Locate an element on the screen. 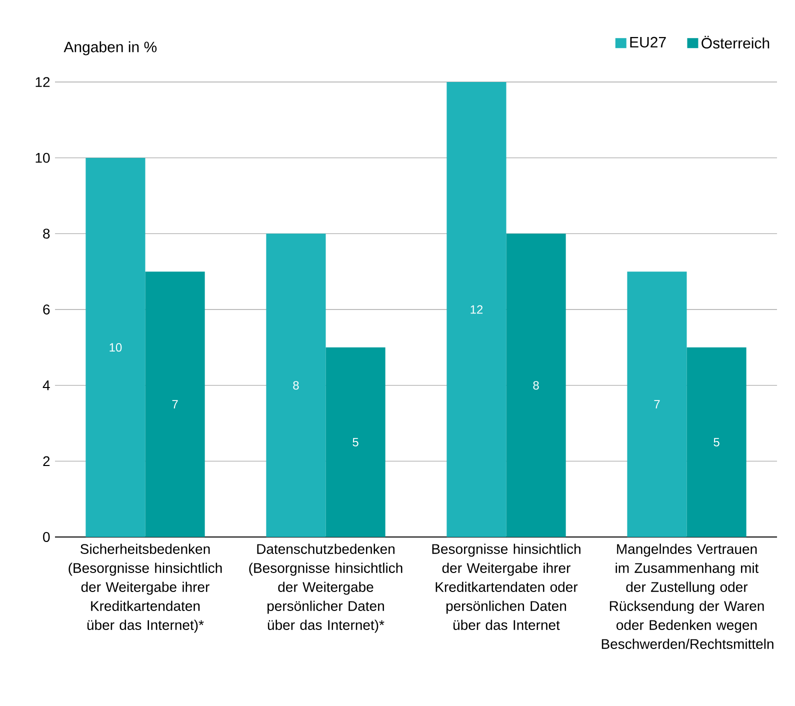 Image resolution: width=795 pixels, height=706 pixels. legend-label: Österreich is located at coordinates (736, 42).